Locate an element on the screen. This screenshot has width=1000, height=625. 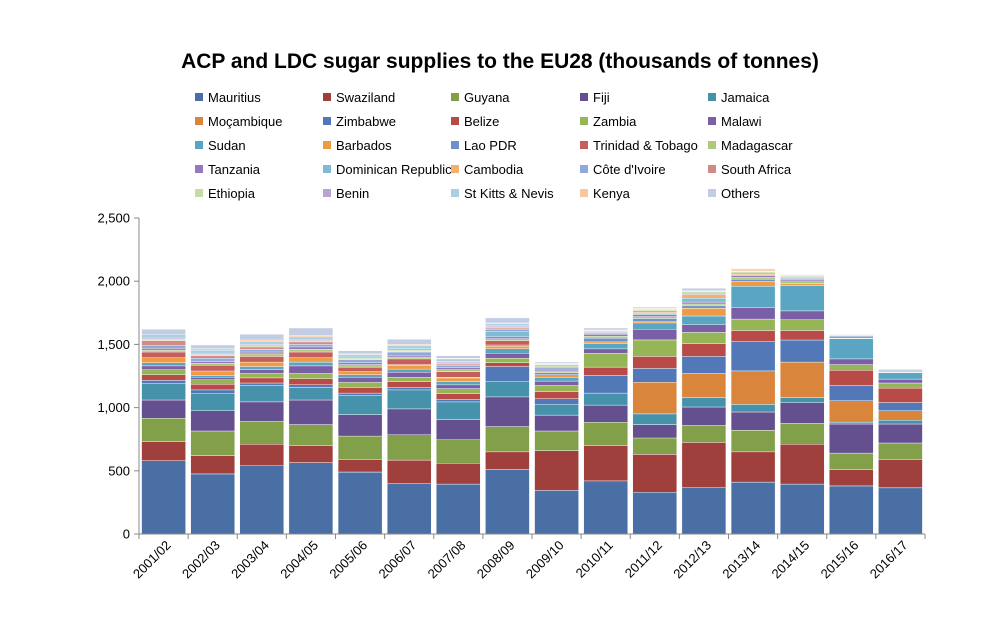
legend-label: Others is located at coordinates (741, 193).